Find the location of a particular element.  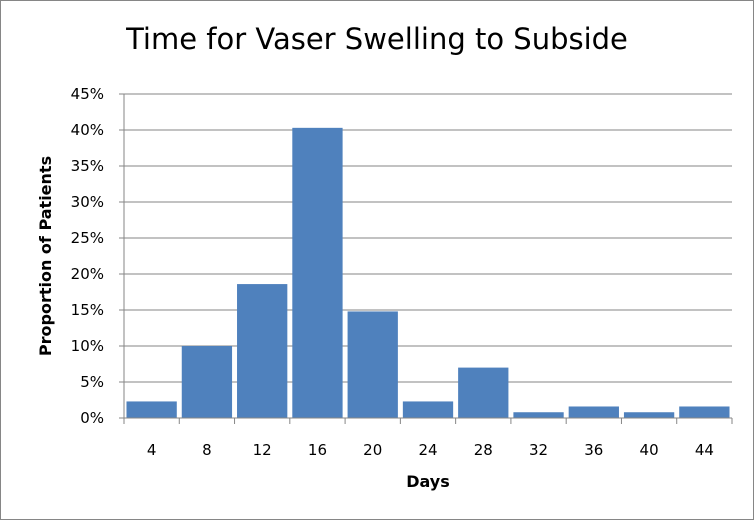

x-tick-label: 8 is located at coordinates (207, 450).